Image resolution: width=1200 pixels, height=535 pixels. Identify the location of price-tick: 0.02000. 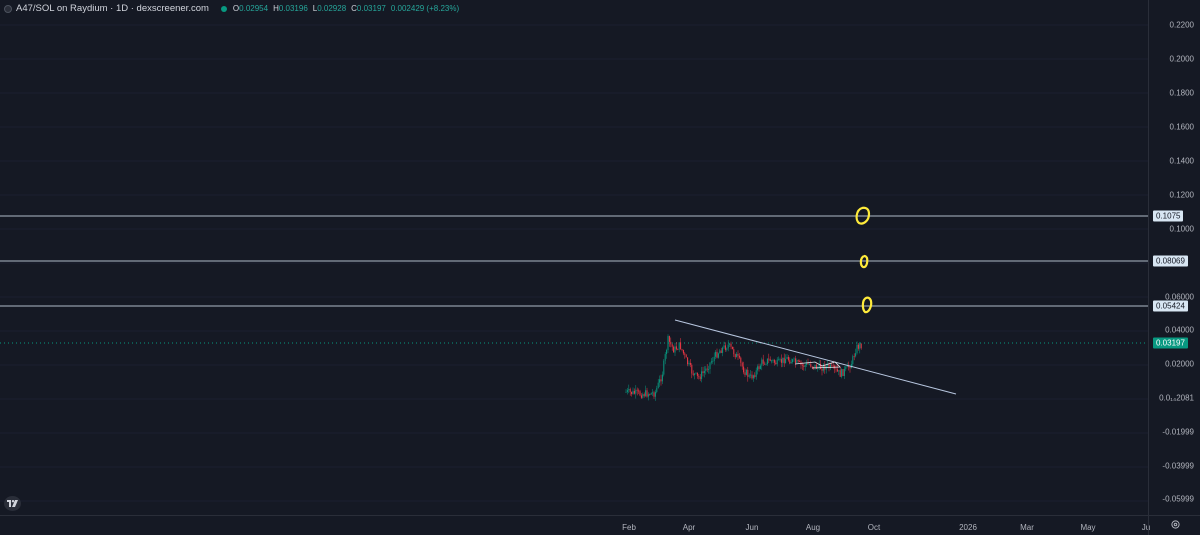
(1179, 364).